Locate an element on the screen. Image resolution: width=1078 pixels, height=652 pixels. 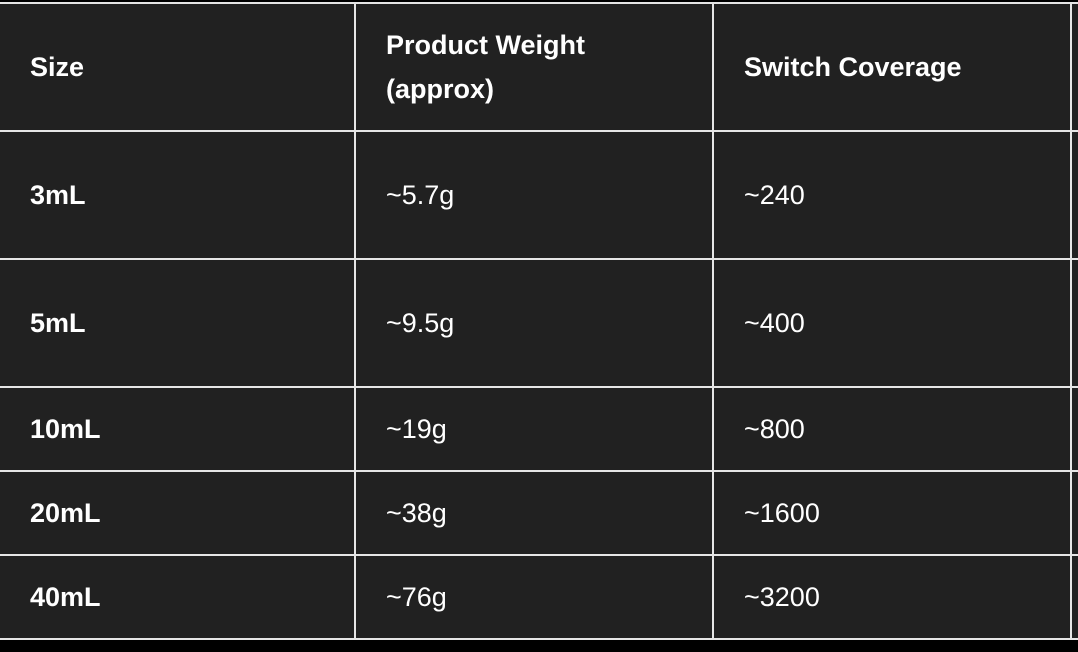
cell-weight: ~9.5g is located at coordinates (534, 323).